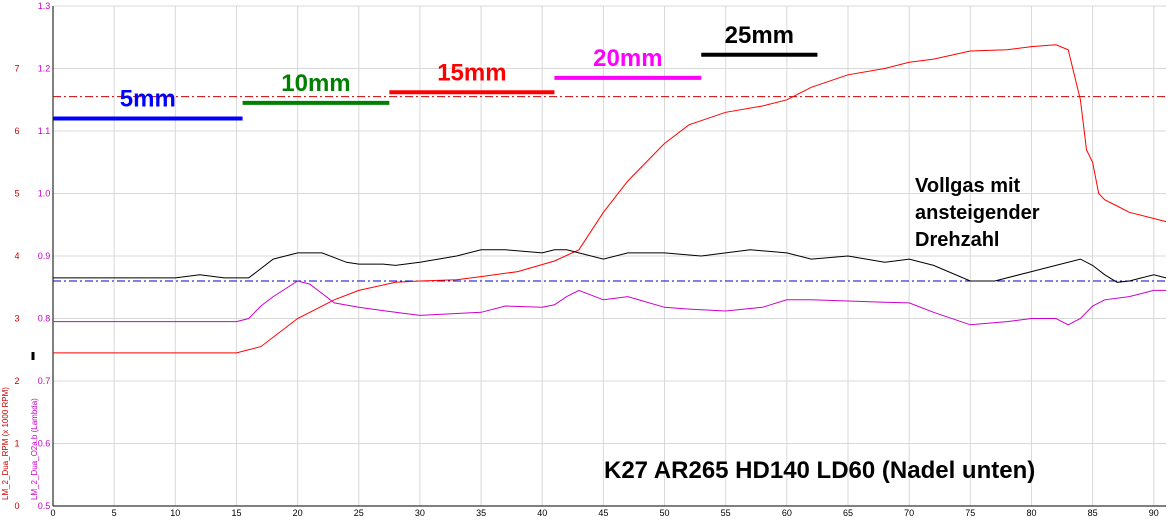 This screenshot has height=524, width=1170. I want to click on needle-segment-label: 15mm, so click(471, 72).